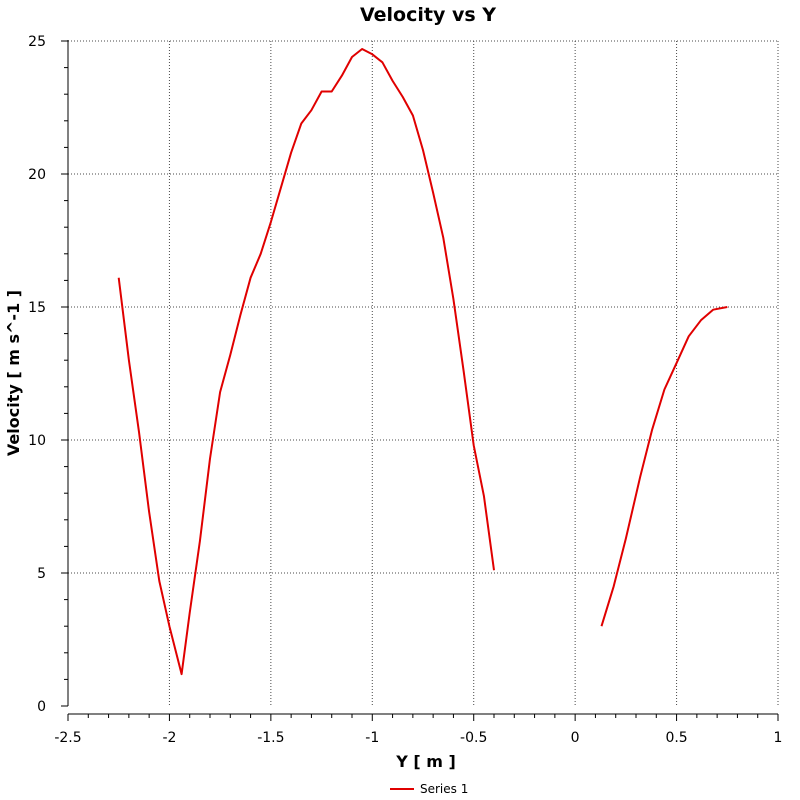  What do you see at coordinates (270, 738) in the screenshot?
I see `x-tick-label: -1.5` at bounding box center [270, 738].